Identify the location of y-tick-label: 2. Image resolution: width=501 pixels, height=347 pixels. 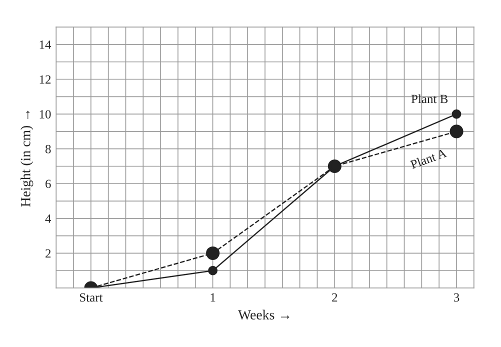
(48, 253).